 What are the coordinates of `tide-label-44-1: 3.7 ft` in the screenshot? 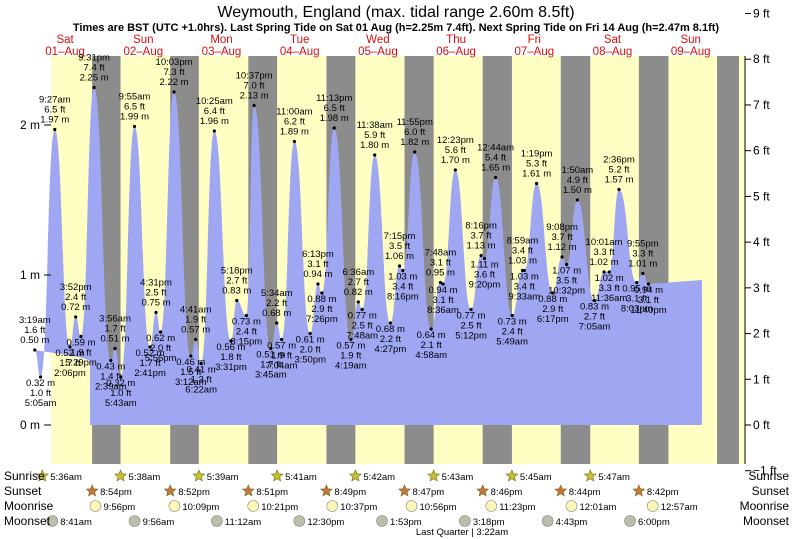 It's located at (480, 236).